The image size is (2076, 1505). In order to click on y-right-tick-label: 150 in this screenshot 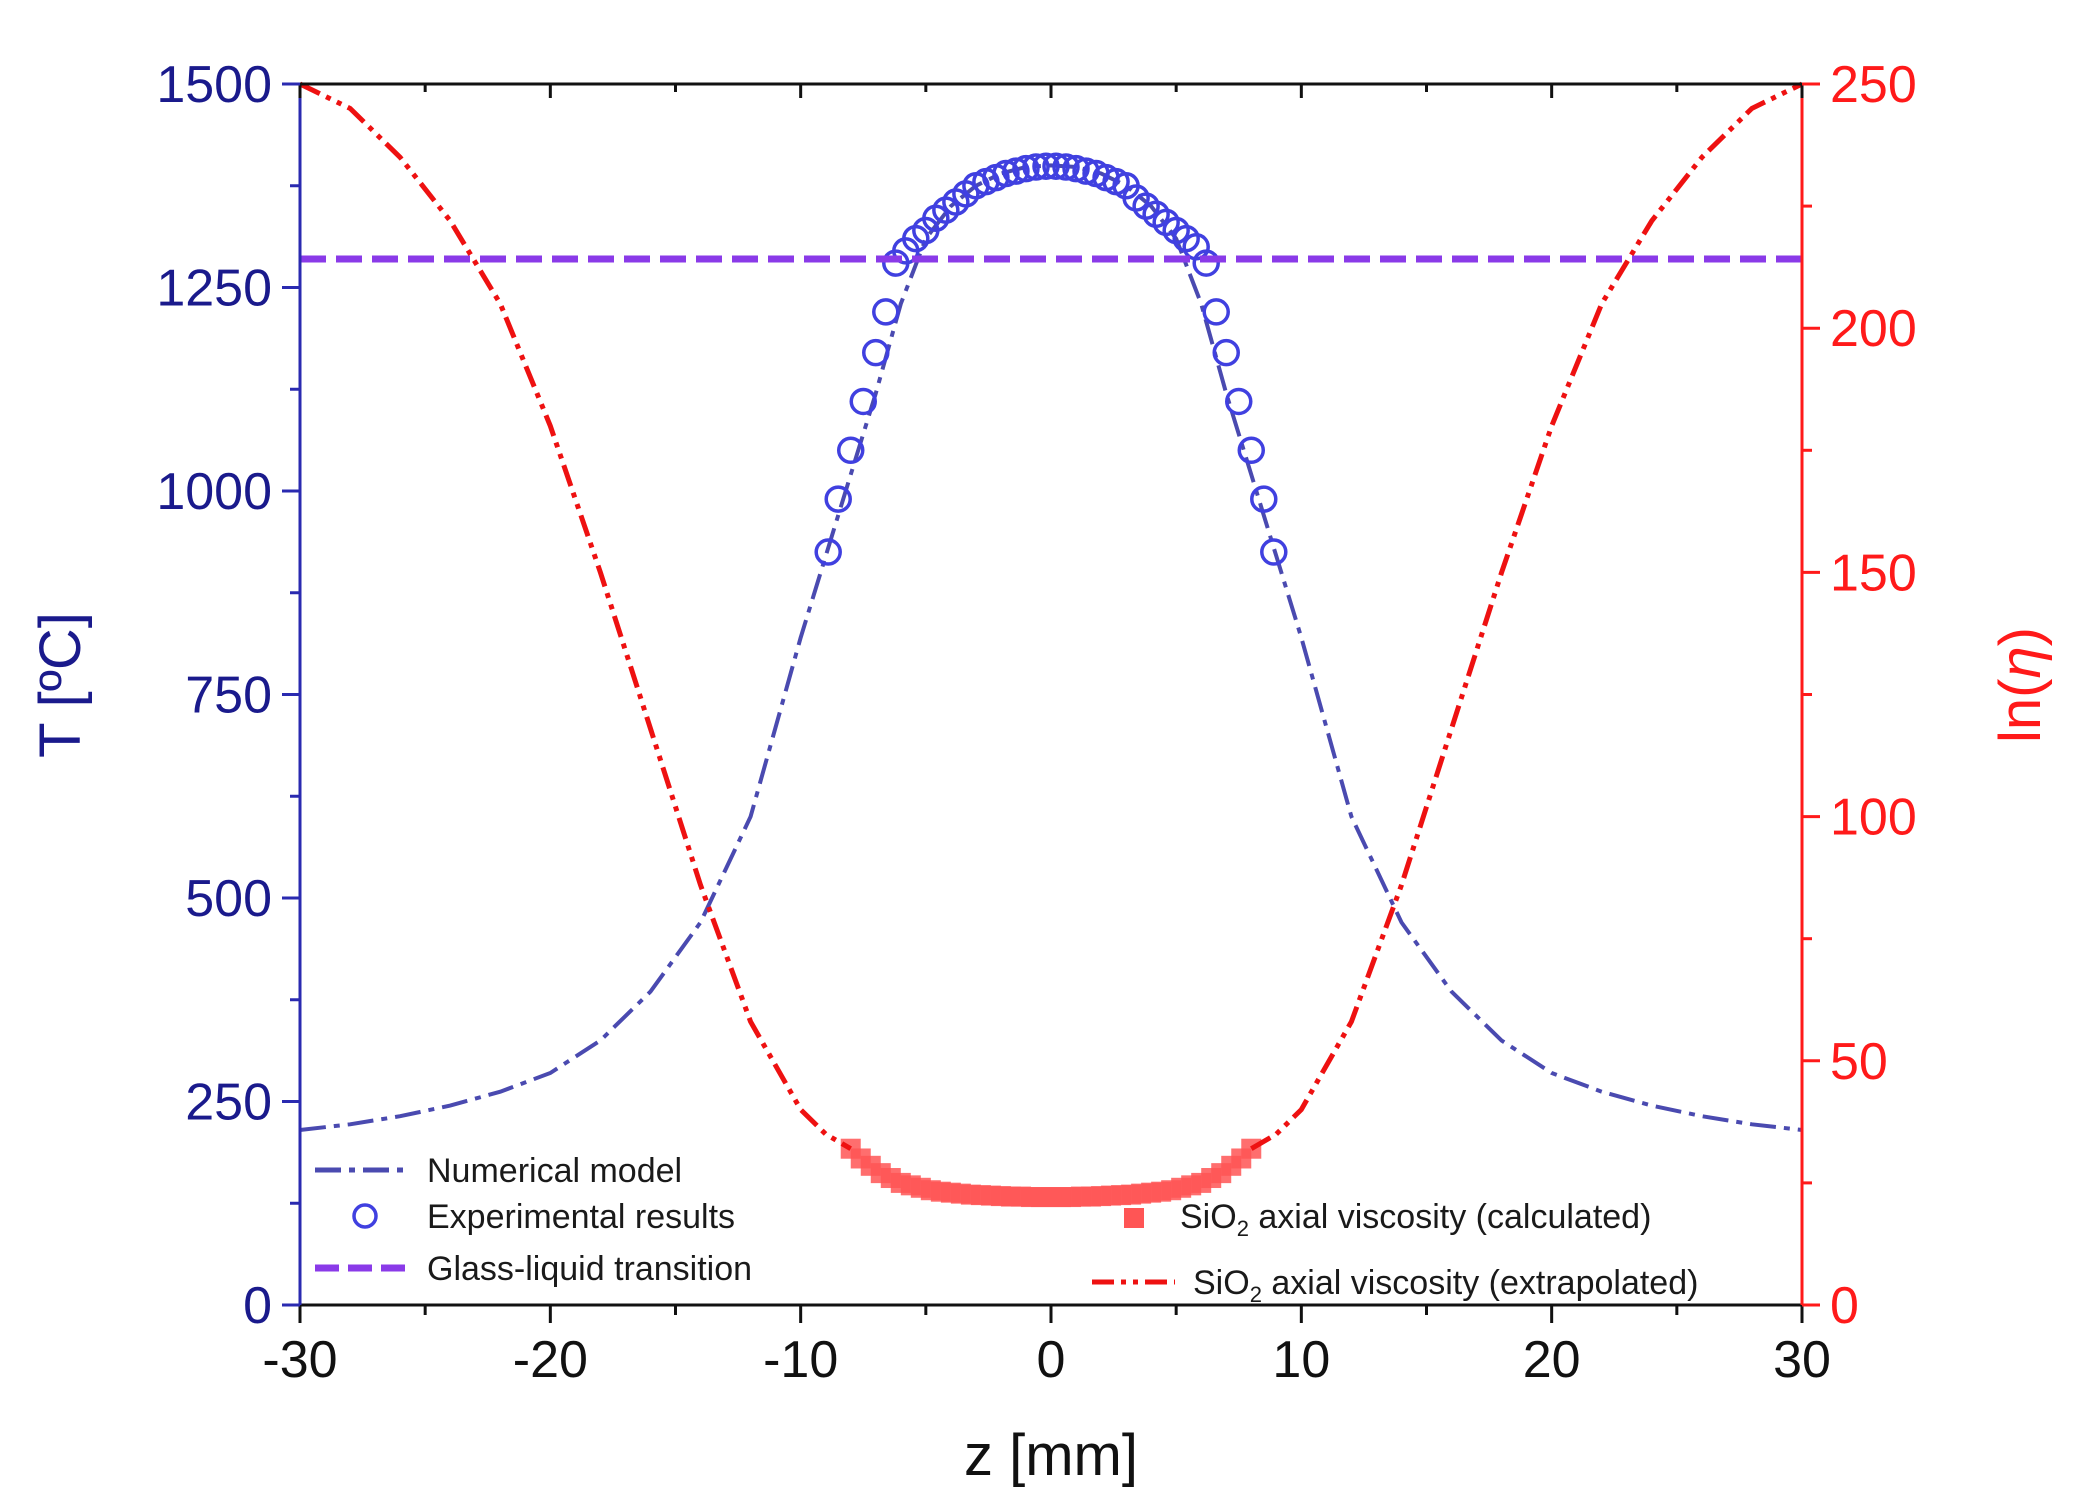, I will do `click(1873, 573)`.